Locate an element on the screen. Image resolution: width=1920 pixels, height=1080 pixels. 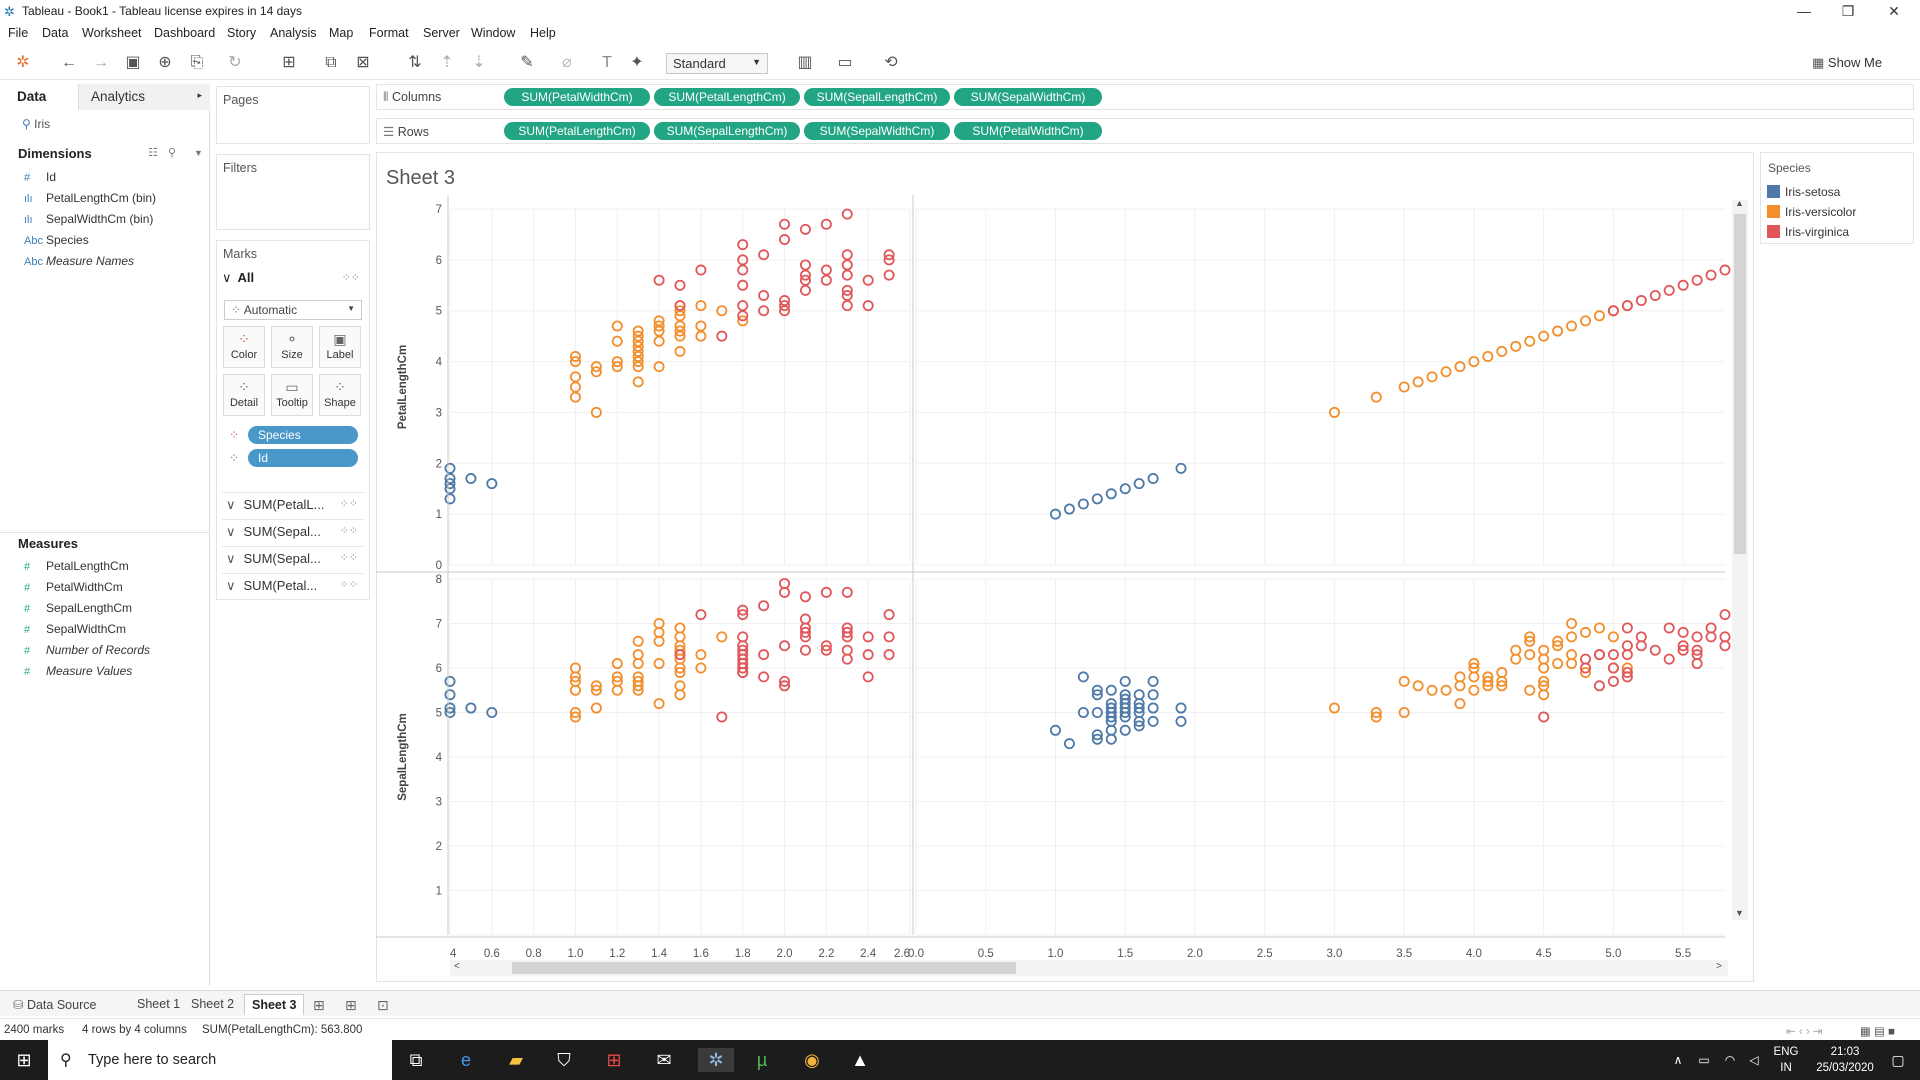
menu-server: Server is located at coordinates (441, 33).